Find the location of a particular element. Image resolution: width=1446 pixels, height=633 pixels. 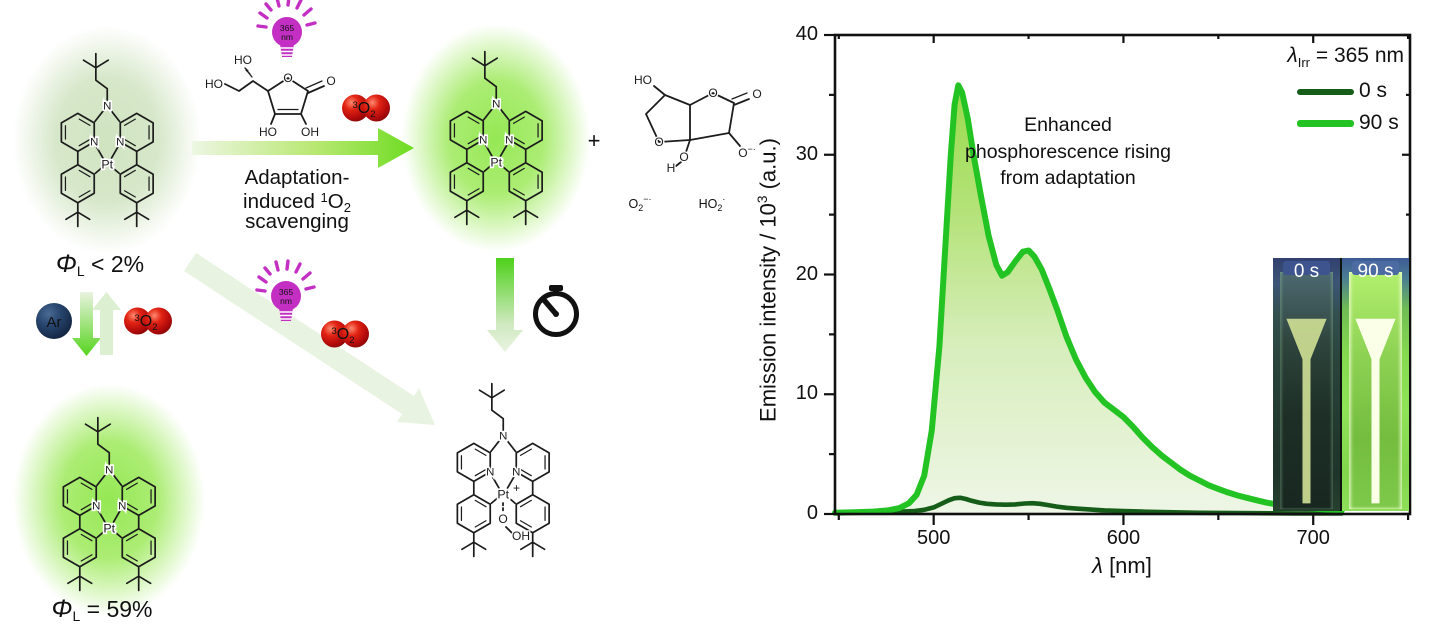

svg-text: H is located at coordinates (671, 168).